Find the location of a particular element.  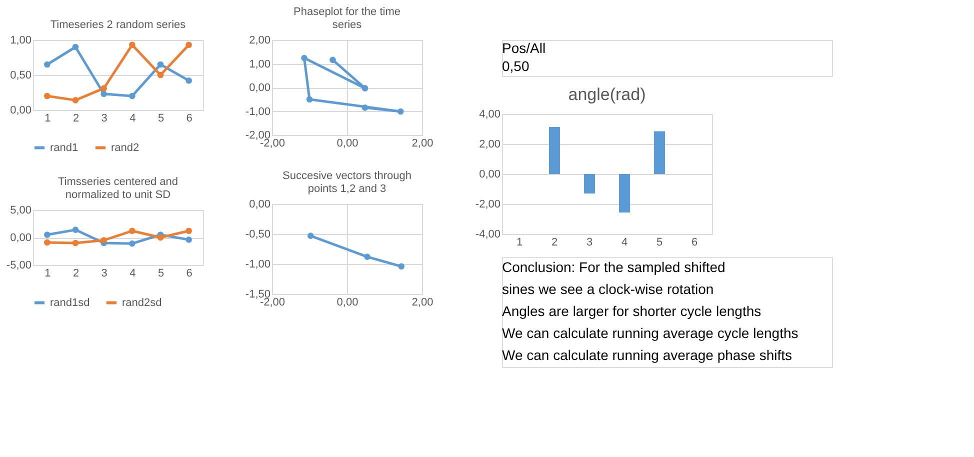

legend-label: rand1sd is located at coordinates (70, 302).